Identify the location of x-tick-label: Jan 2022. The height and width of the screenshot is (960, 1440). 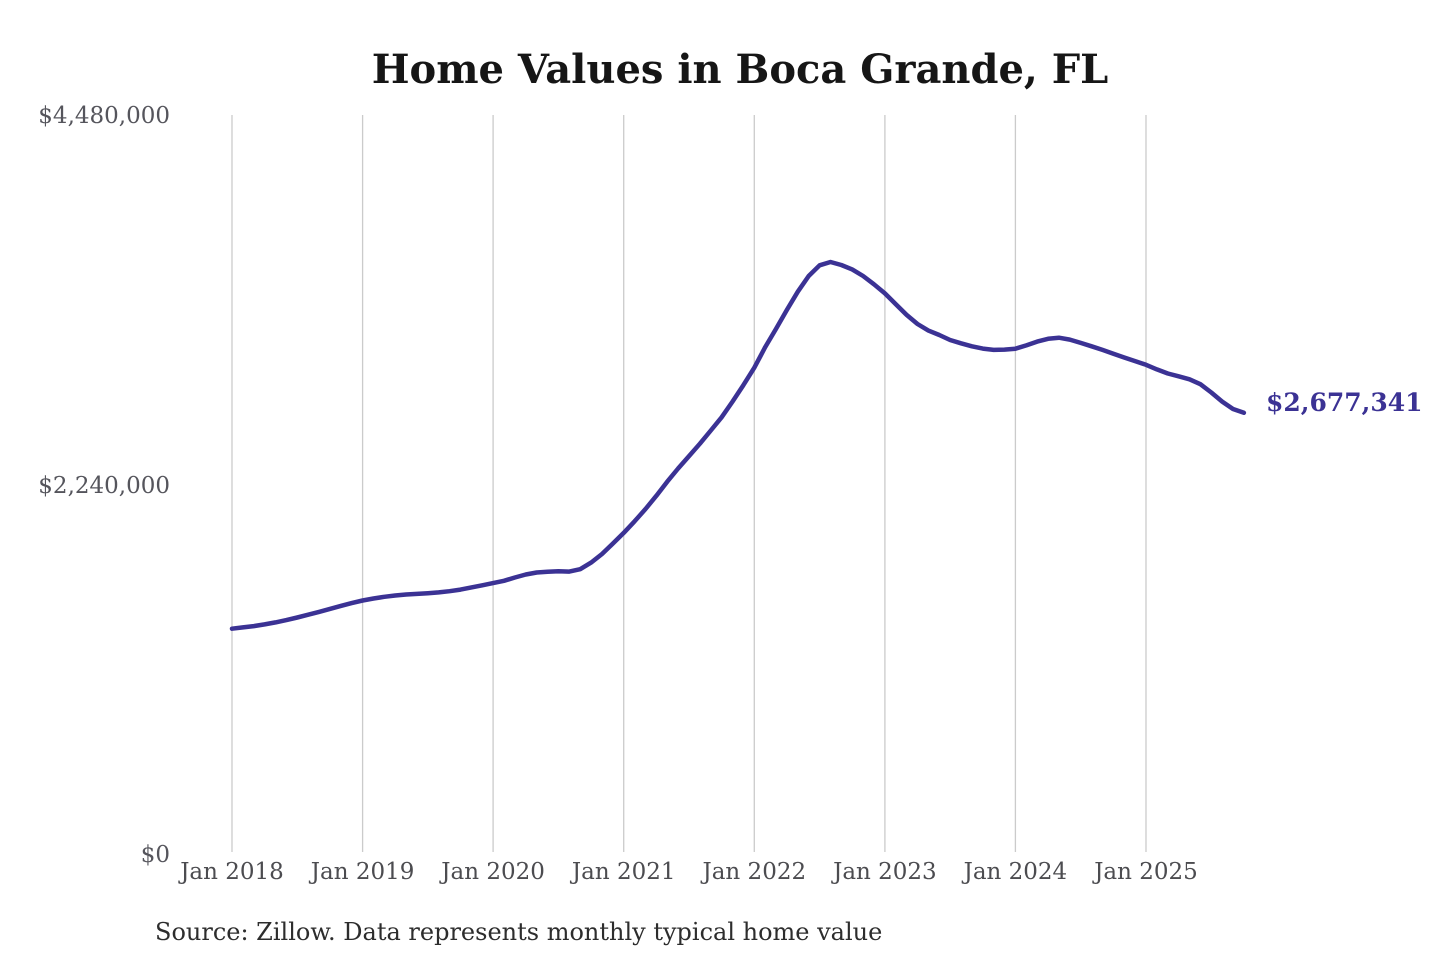
(754, 872).